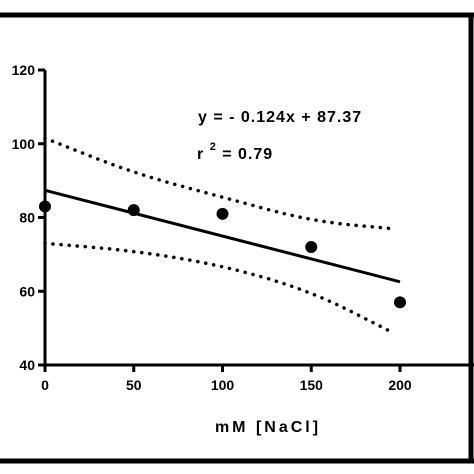 This screenshot has height=474, width=474. Describe the element at coordinates (218, 183) in the screenshot. I see `upper-confidence-curve` at that location.